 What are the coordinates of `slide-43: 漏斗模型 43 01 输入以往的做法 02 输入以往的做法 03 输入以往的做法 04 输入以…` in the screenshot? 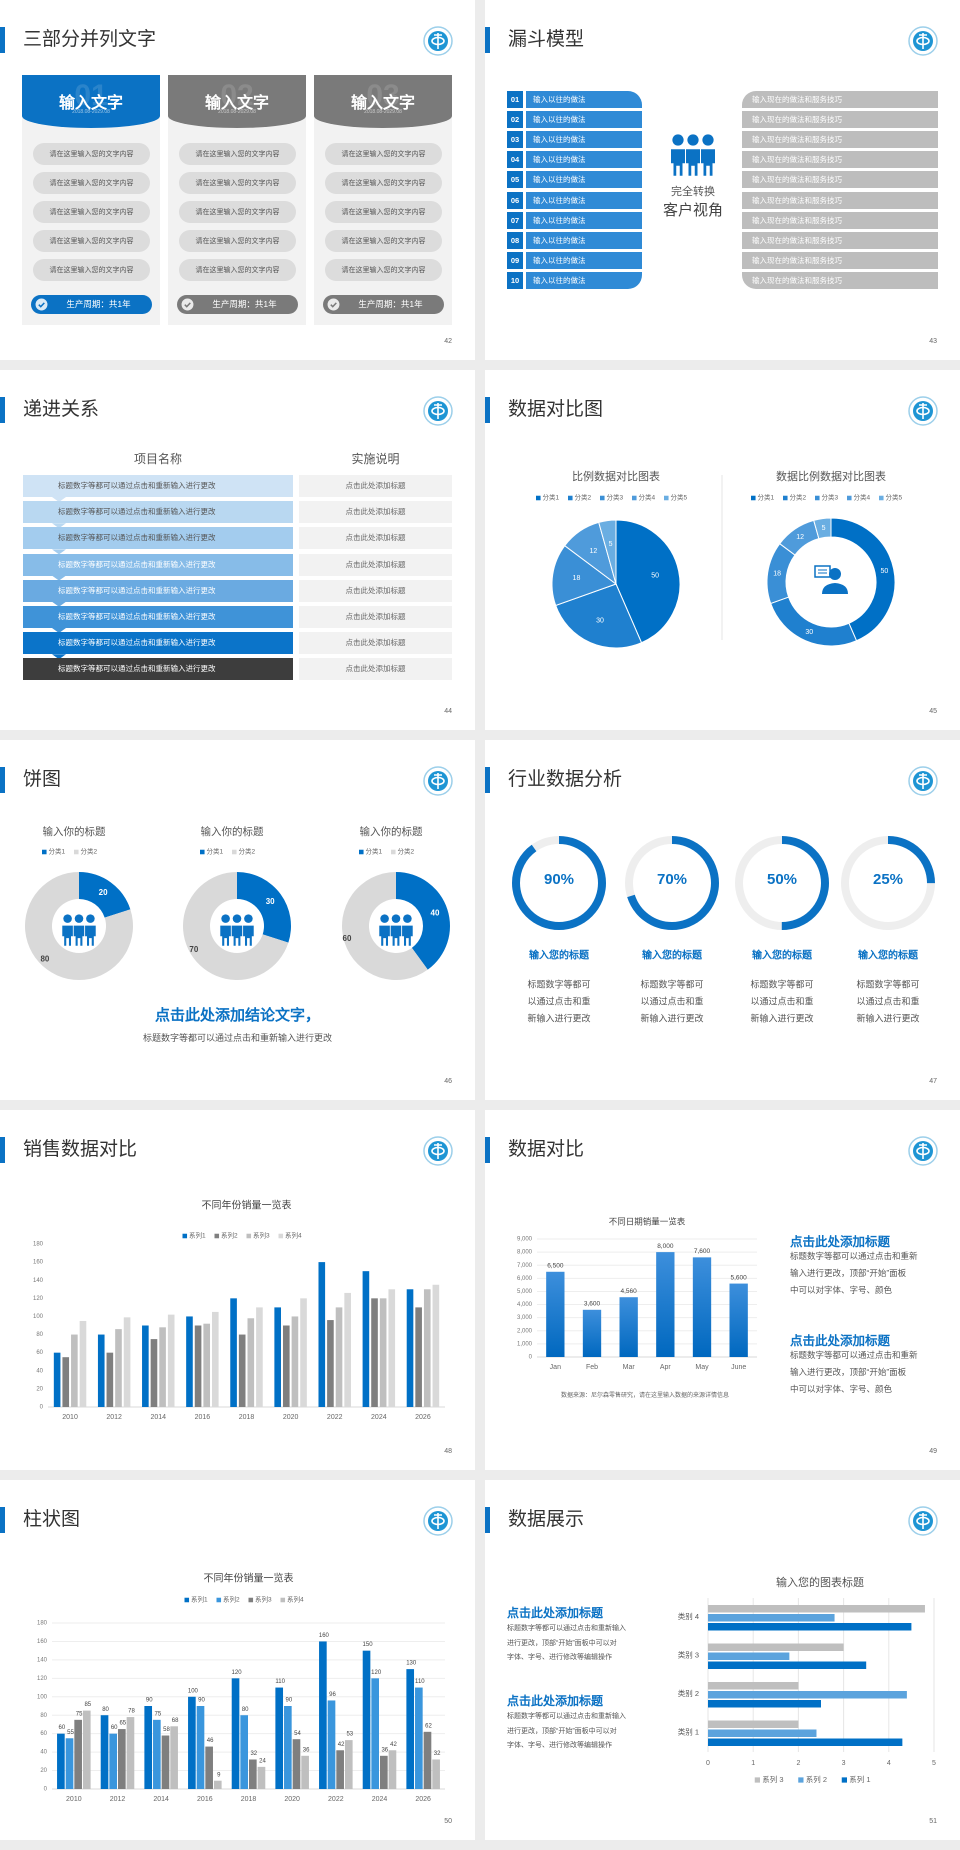 It's located at (722, 180).